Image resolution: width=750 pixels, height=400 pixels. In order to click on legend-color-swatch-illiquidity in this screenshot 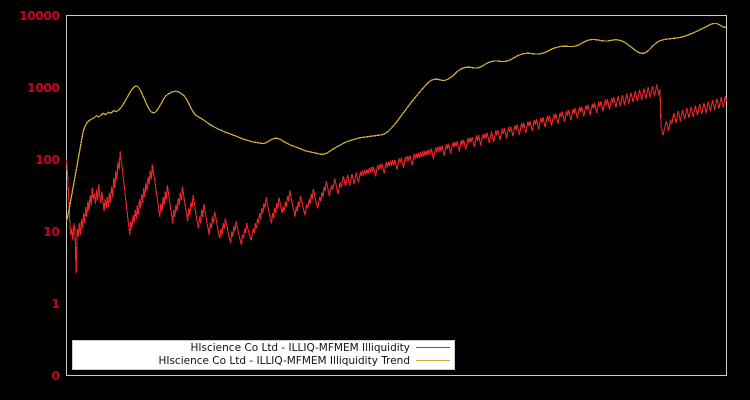, I will do `click(433, 347)`.